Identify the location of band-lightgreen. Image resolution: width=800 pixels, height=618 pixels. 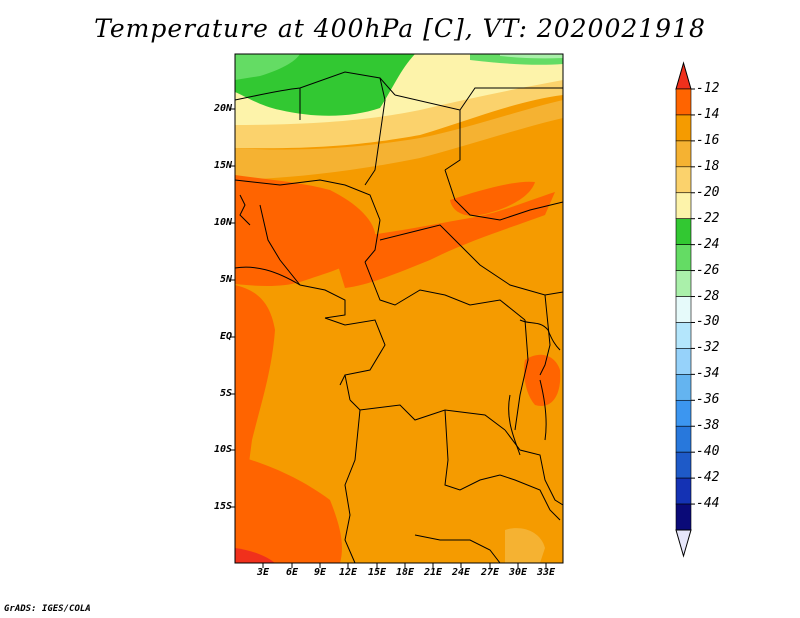
(267, 67).